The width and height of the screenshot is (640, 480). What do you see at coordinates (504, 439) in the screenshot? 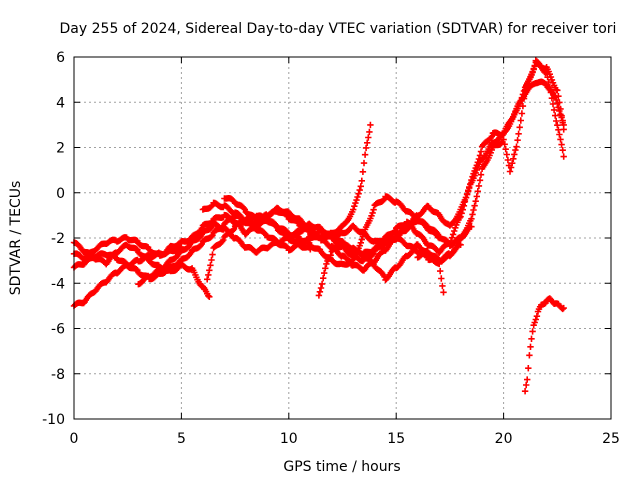
I see `x-tick-label: 20` at bounding box center [504, 439].